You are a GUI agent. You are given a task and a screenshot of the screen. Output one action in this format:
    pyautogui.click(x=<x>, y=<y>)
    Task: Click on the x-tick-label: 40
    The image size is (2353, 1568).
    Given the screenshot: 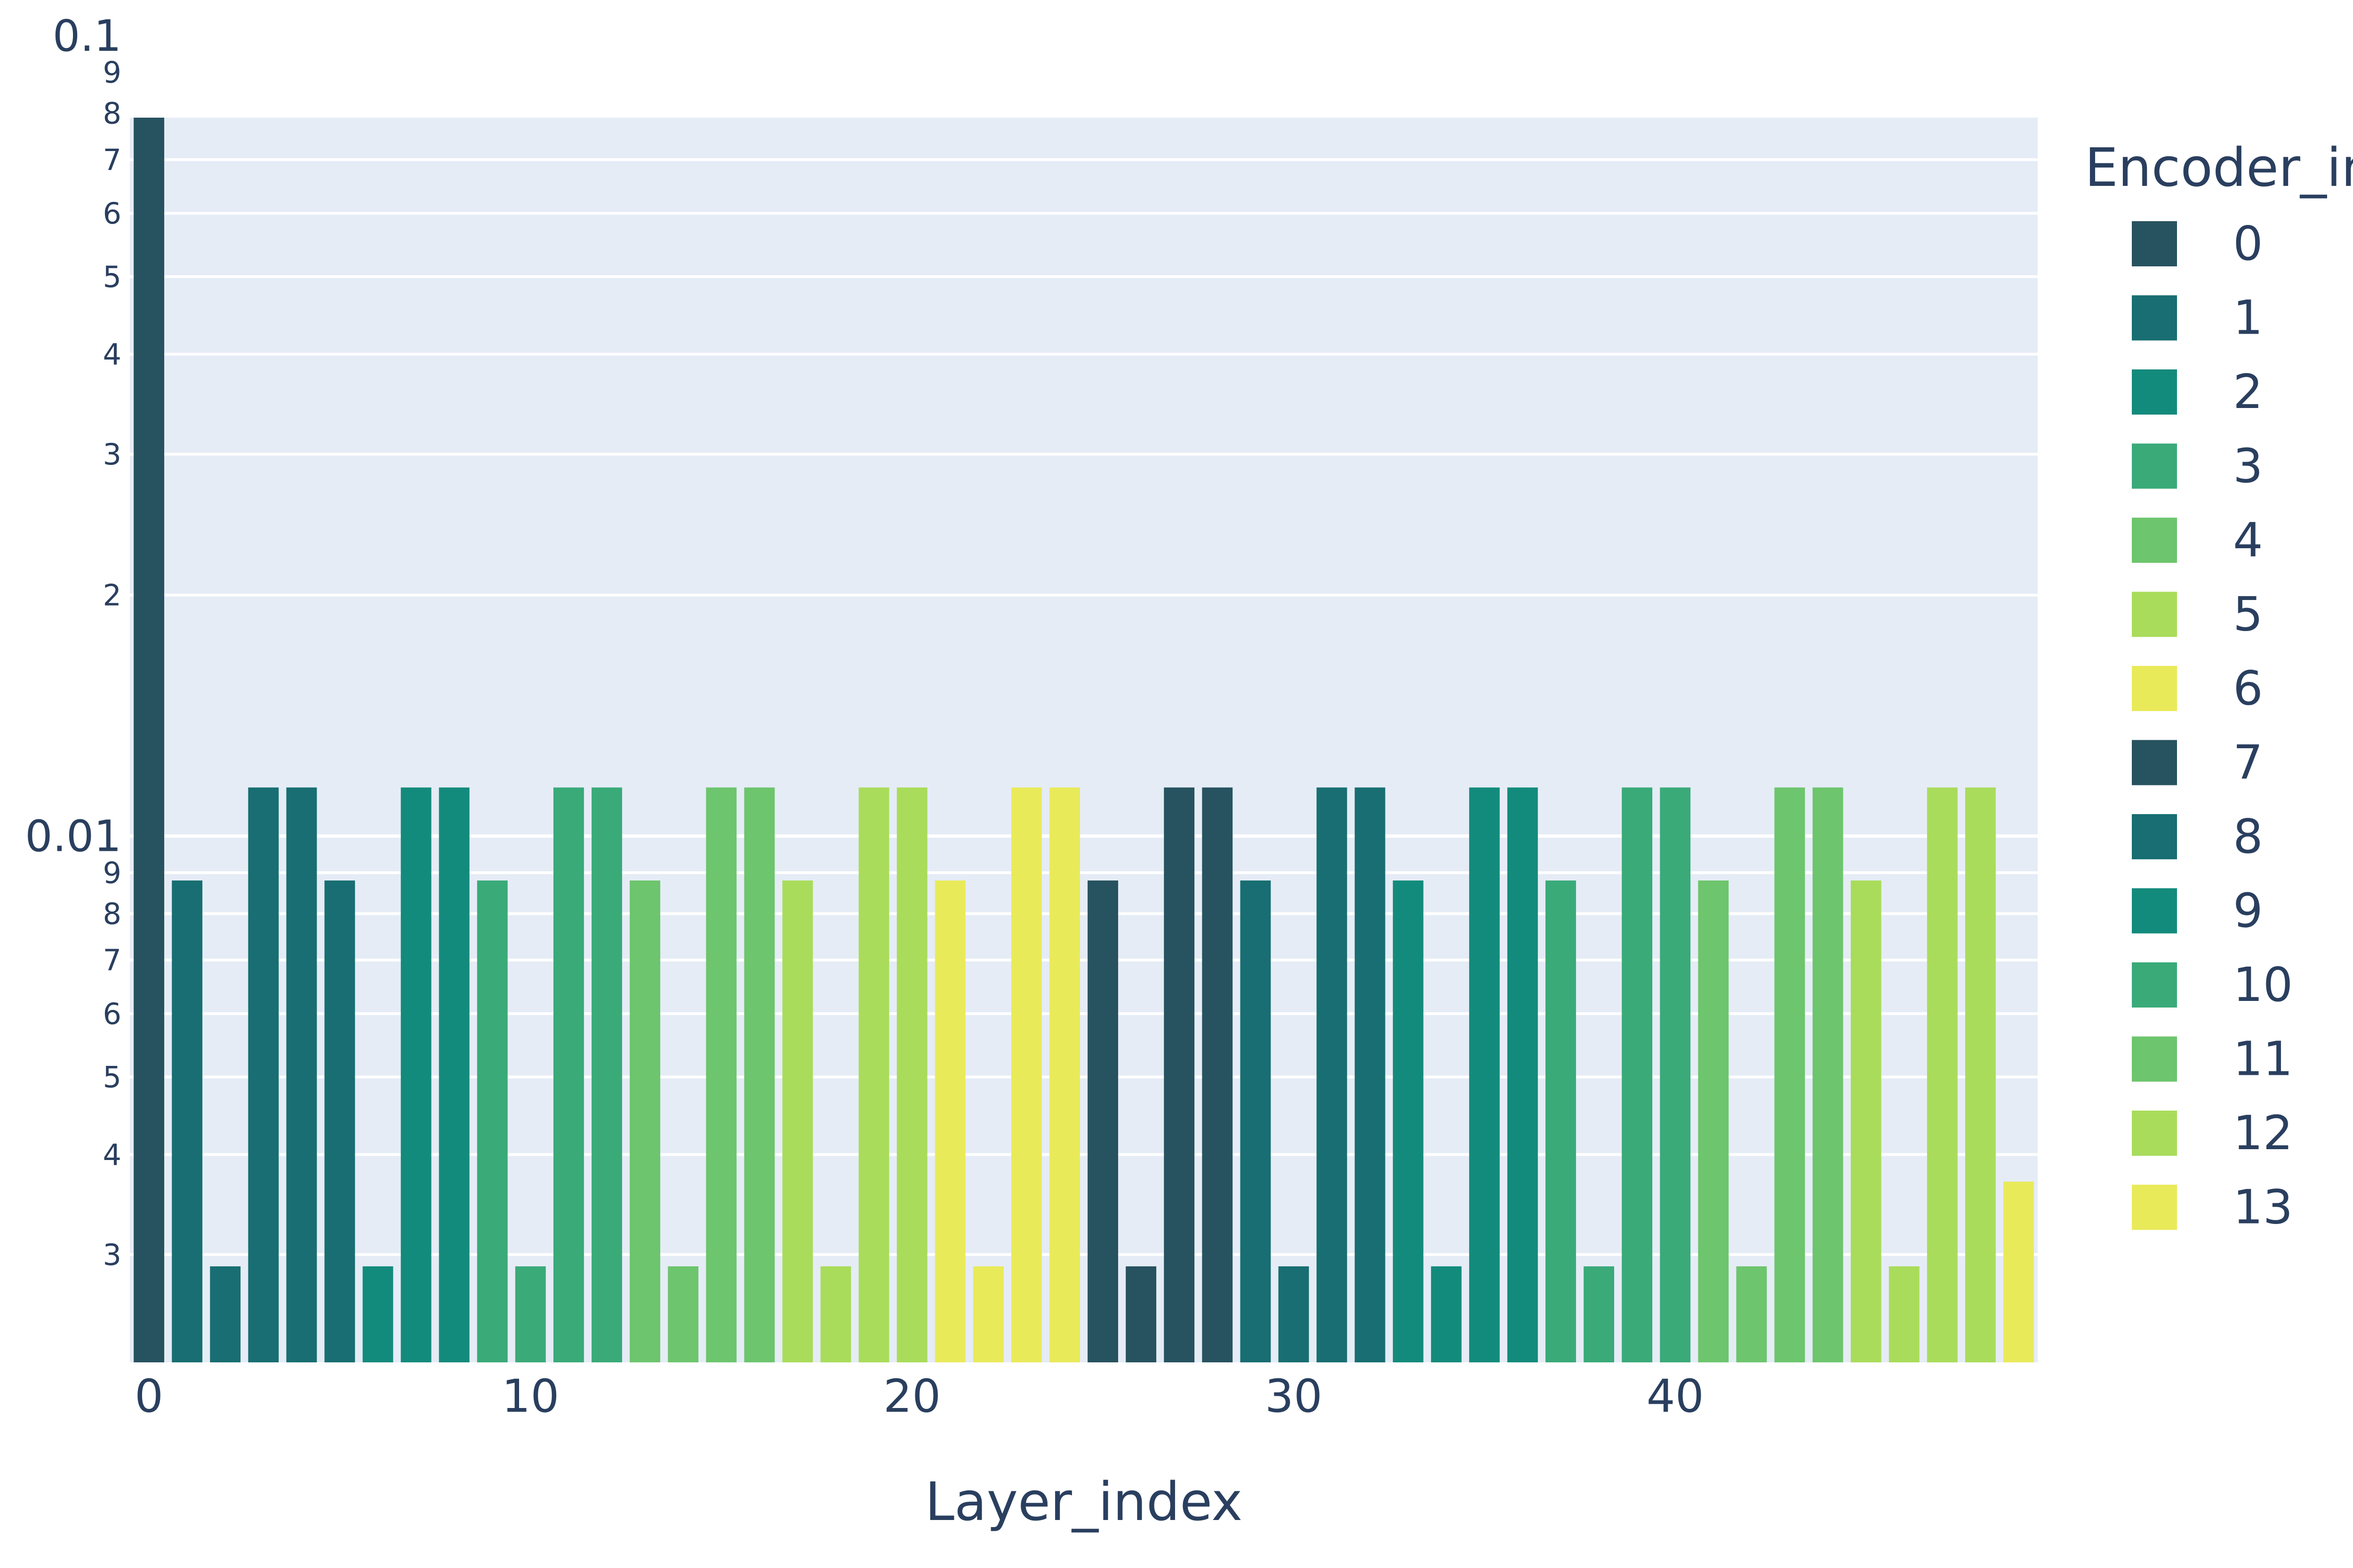 What is the action you would take?
    pyautogui.click(x=1676, y=1396)
    